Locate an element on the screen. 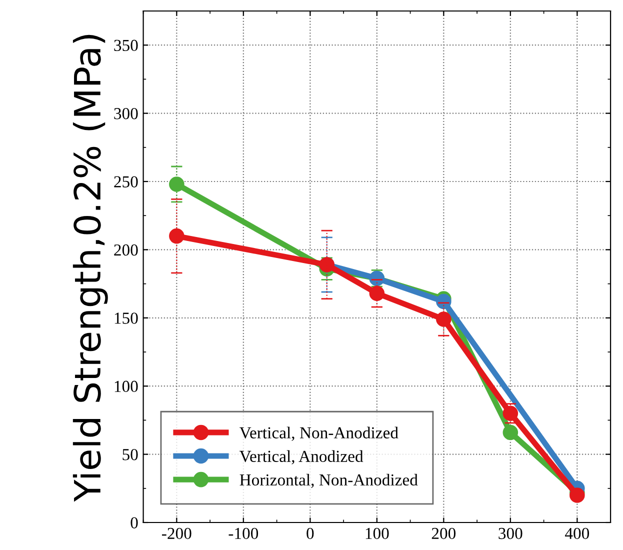 The height and width of the screenshot is (550, 623). x-tick-label: 0 is located at coordinates (310, 534).